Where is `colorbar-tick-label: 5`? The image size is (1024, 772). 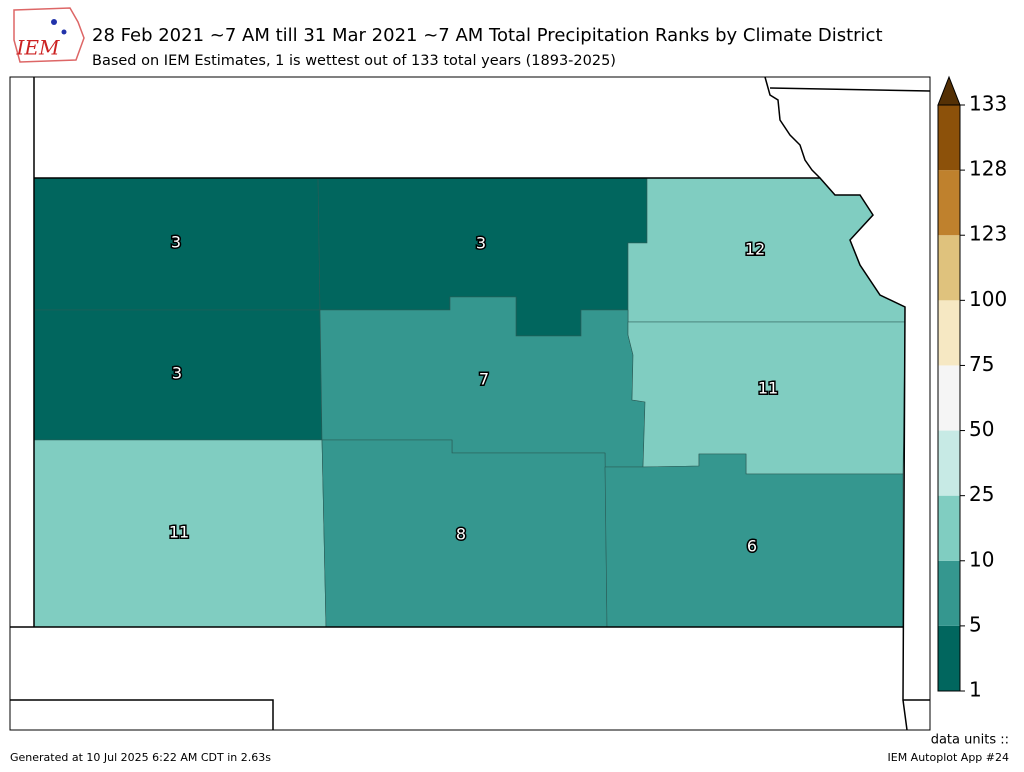
colorbar-tick-label: 5 is located at coordinates (975, 624).